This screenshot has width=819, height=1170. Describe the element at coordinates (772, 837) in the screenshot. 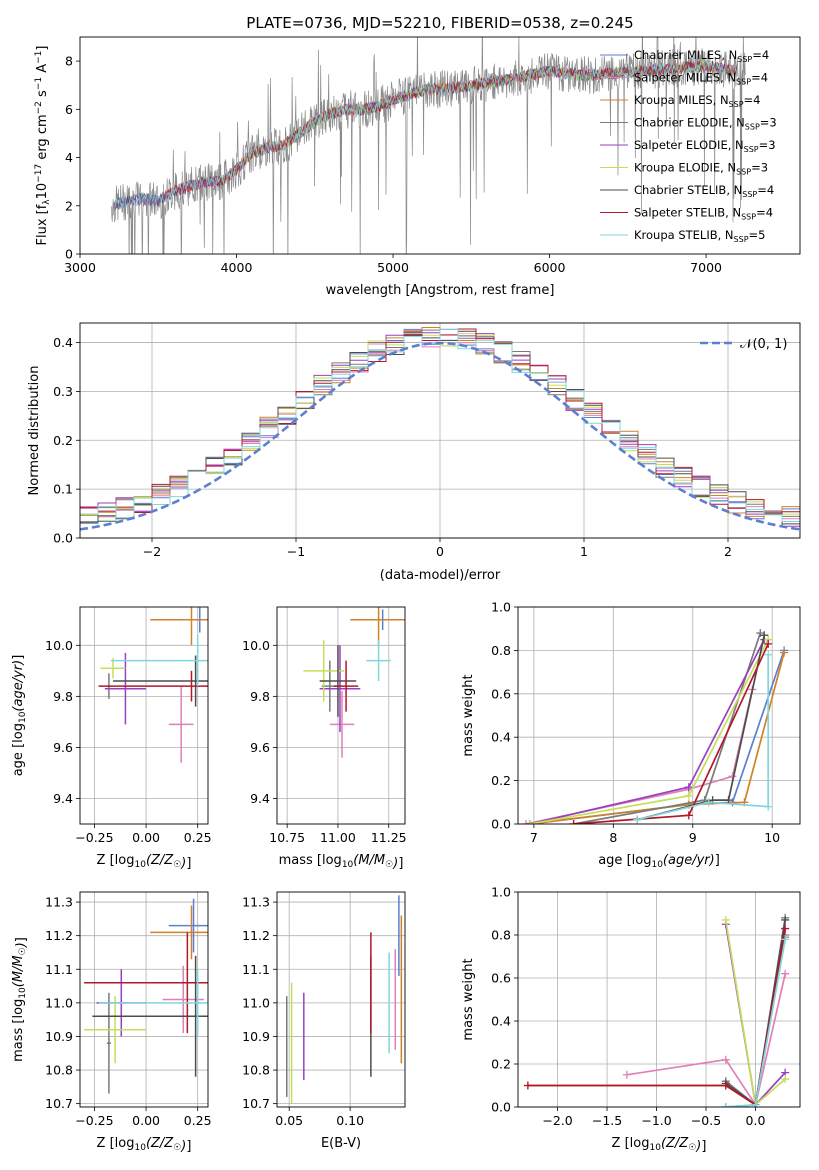

I see `tick-label-x: 10` at that location.